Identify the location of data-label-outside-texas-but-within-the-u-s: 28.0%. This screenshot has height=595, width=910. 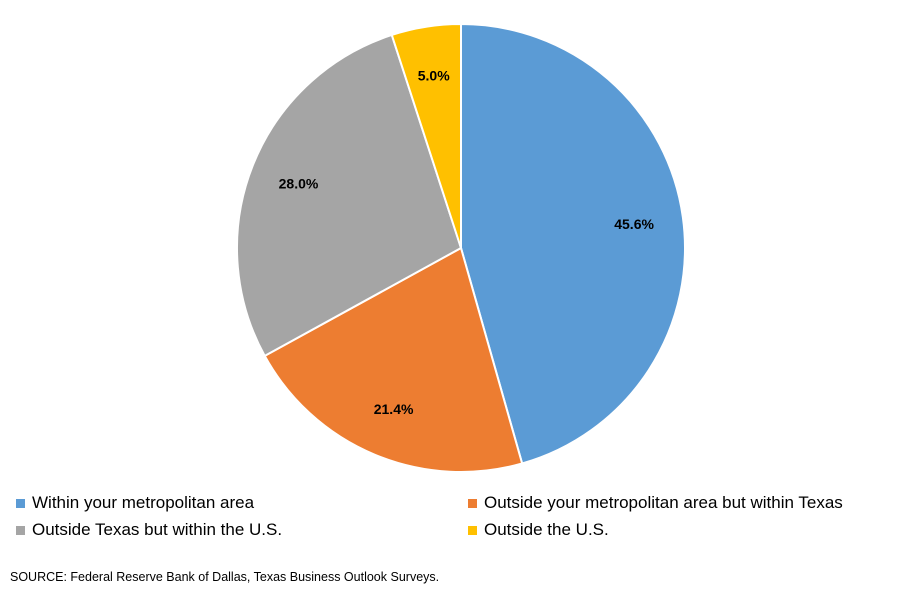
(299, 184).